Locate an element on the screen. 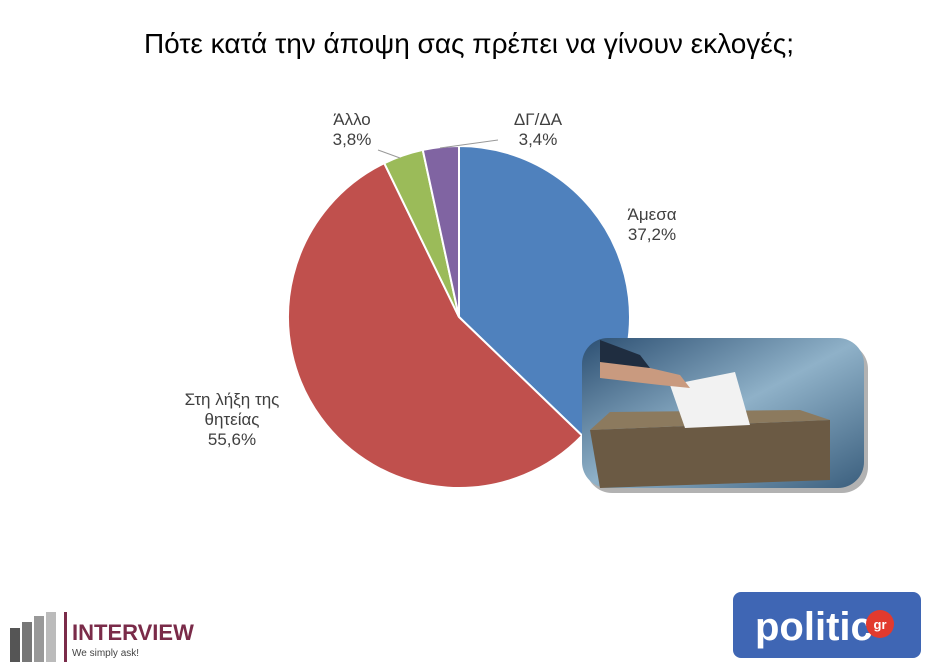 The height and width of the screenshot is (672, 938). value-label: 37,2% is located at coordinates (652, 234).